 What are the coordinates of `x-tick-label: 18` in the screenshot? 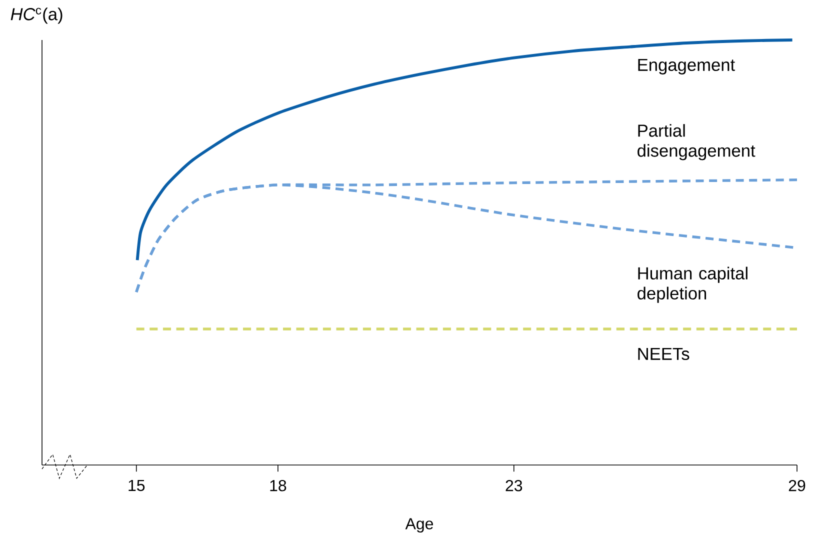 It's located at (278, 486).